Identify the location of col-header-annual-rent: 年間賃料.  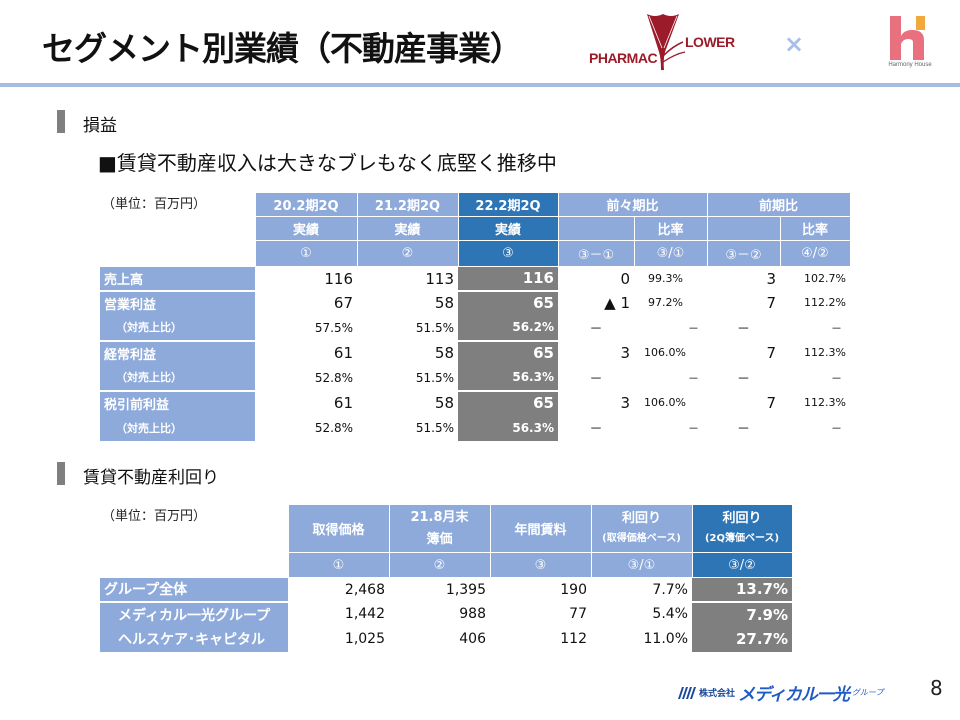
(540, 528).